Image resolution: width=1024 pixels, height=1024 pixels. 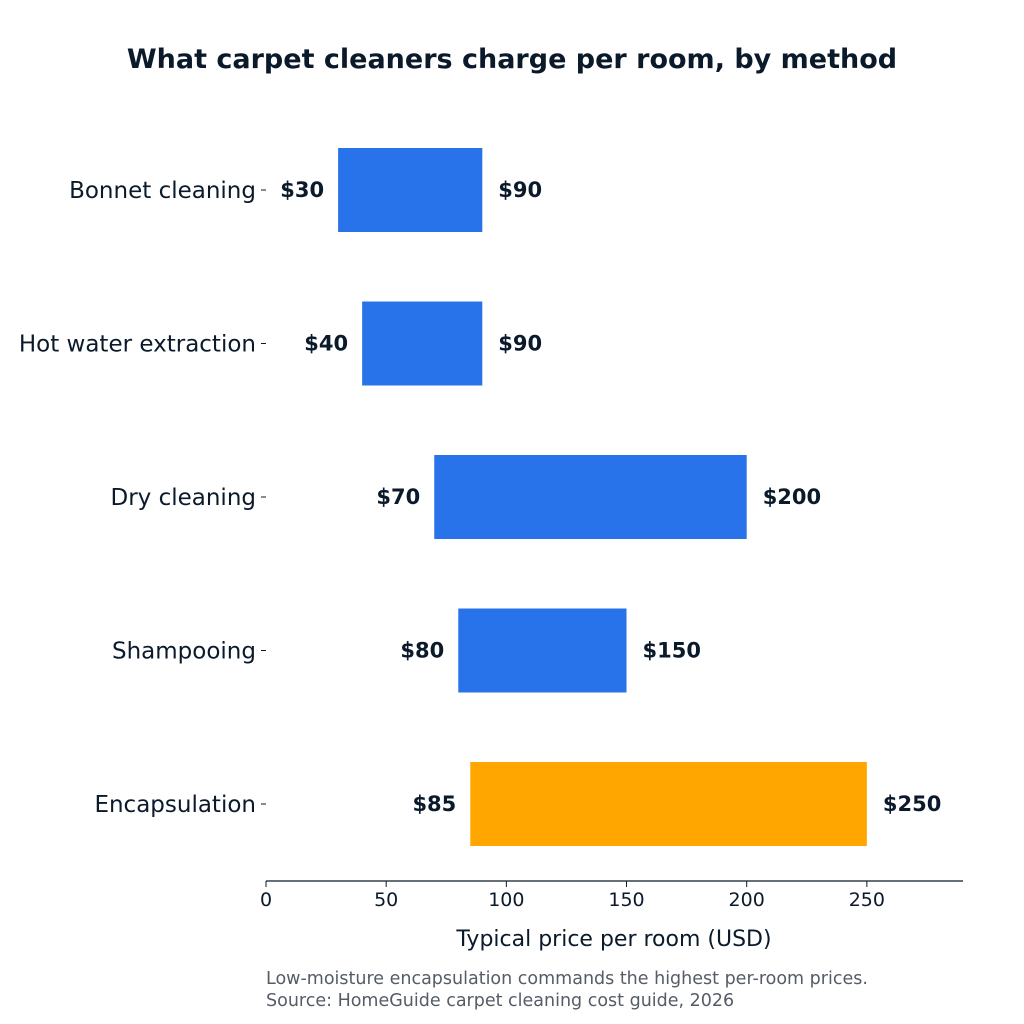 What do you see at coordinates (184, 652) in the screenshot?
I see `category-label-shampooing: Shampooing` at bounding box center [184, 652].